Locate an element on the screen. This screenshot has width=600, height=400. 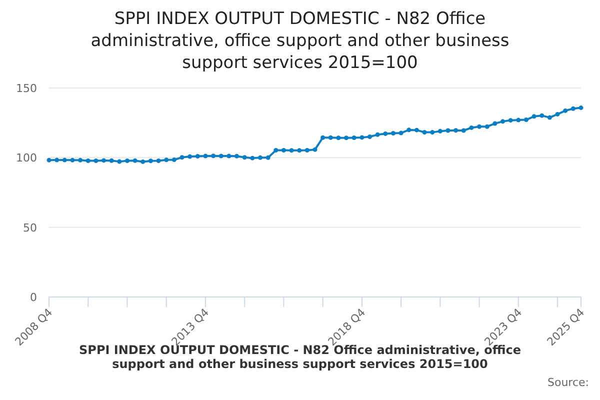
y-tick-label: 50 is located at coordinates (30, 227).